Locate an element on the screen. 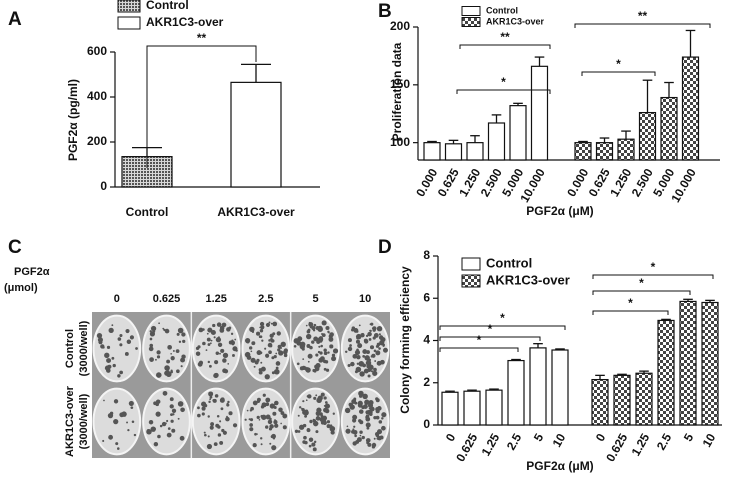  x-tick-label: 2.5 is located at coordinates (664, 442).